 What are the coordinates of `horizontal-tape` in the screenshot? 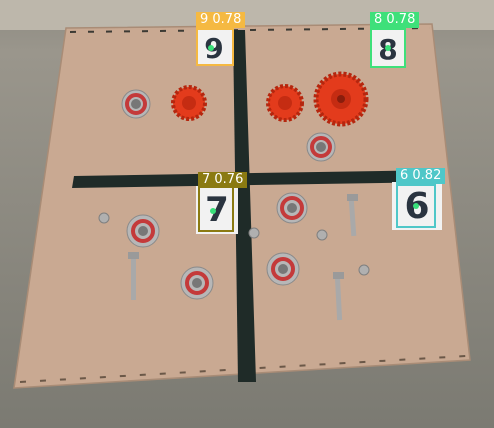 It's located at (257, 179).